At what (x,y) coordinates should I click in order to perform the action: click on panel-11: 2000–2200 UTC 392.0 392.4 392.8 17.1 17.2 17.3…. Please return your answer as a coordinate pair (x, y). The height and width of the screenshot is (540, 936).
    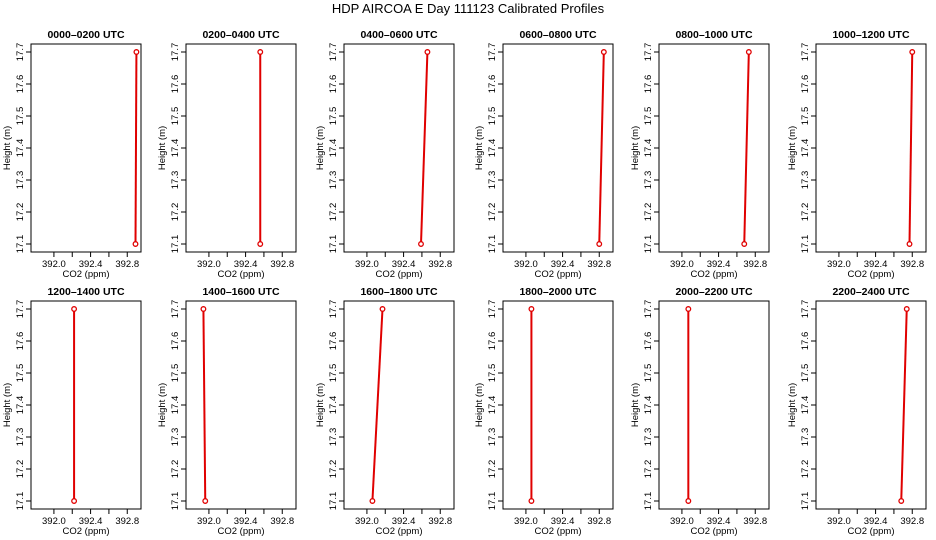
    Looking at the image, I should click on (700, 411).